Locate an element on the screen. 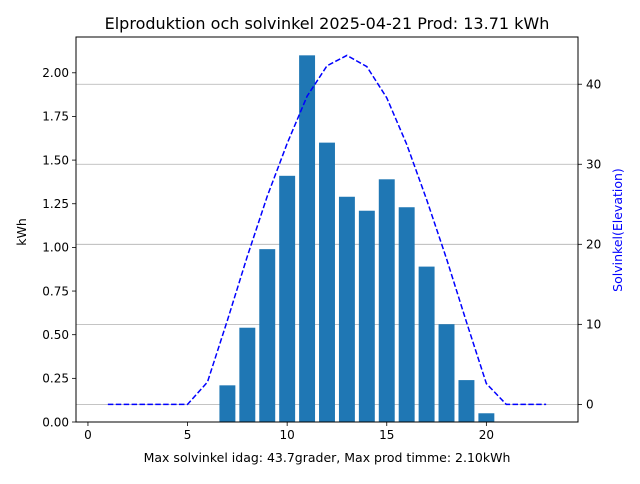 This screenshot has height=484, width=640. y-tick-label-4: 1.00 is located at coordinates (55, 248).